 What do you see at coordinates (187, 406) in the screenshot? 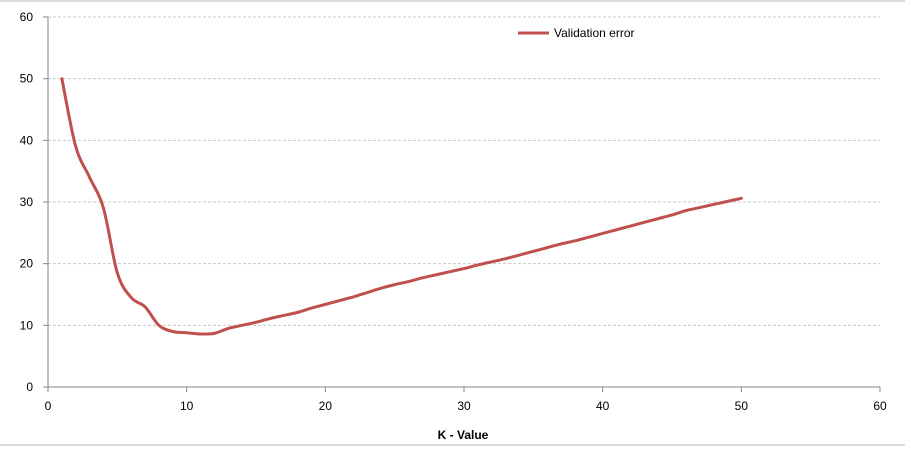
I see `x-tick-label-10: 10` at bounding box center [187, 406].